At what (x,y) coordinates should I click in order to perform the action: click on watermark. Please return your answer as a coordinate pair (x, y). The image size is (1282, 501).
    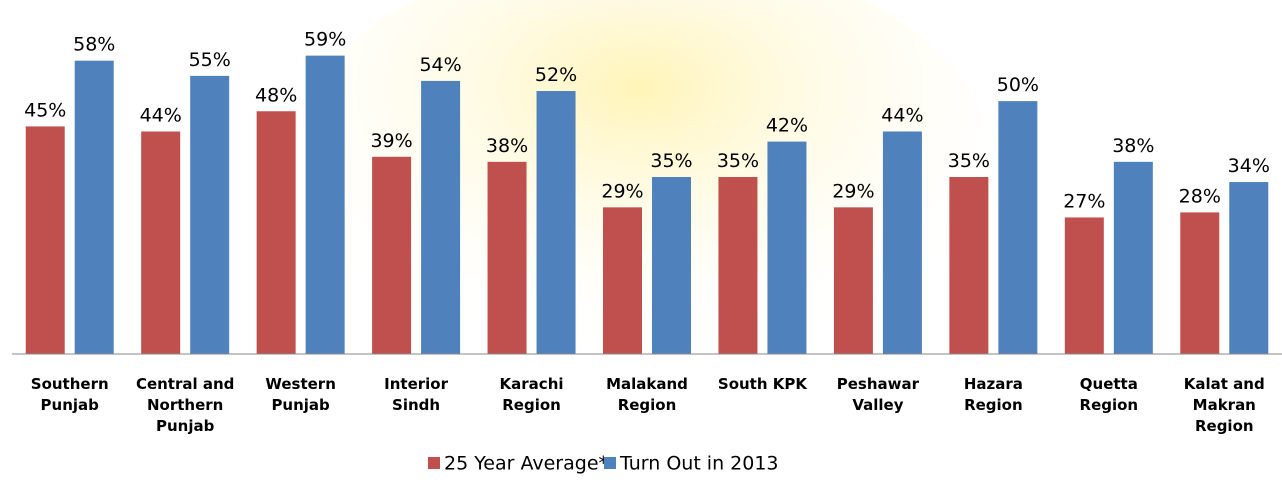
    Looking at the image, I should click on (640, 60).